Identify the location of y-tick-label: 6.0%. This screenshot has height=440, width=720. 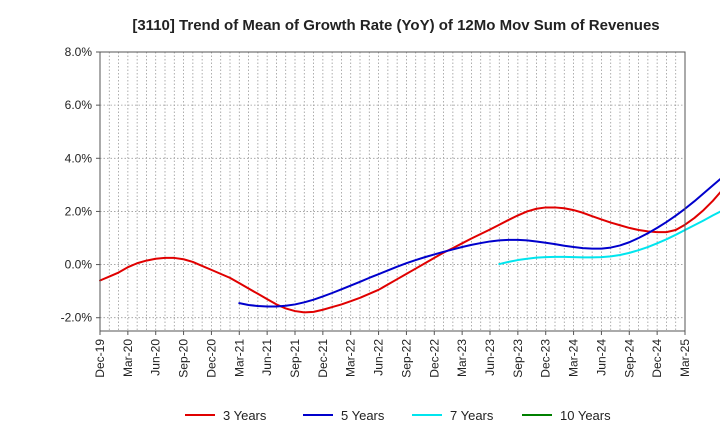
(79, 105).